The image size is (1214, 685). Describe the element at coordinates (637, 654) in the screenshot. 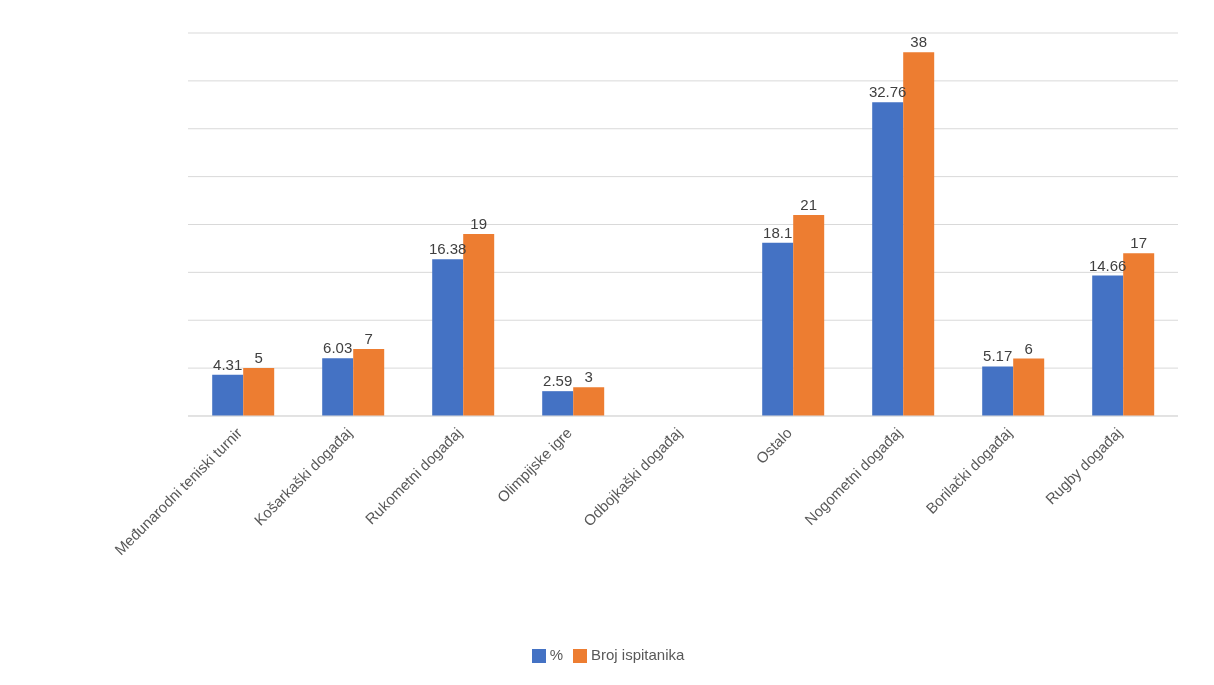

I see `legend-label: Broj ispitanika` at that location.